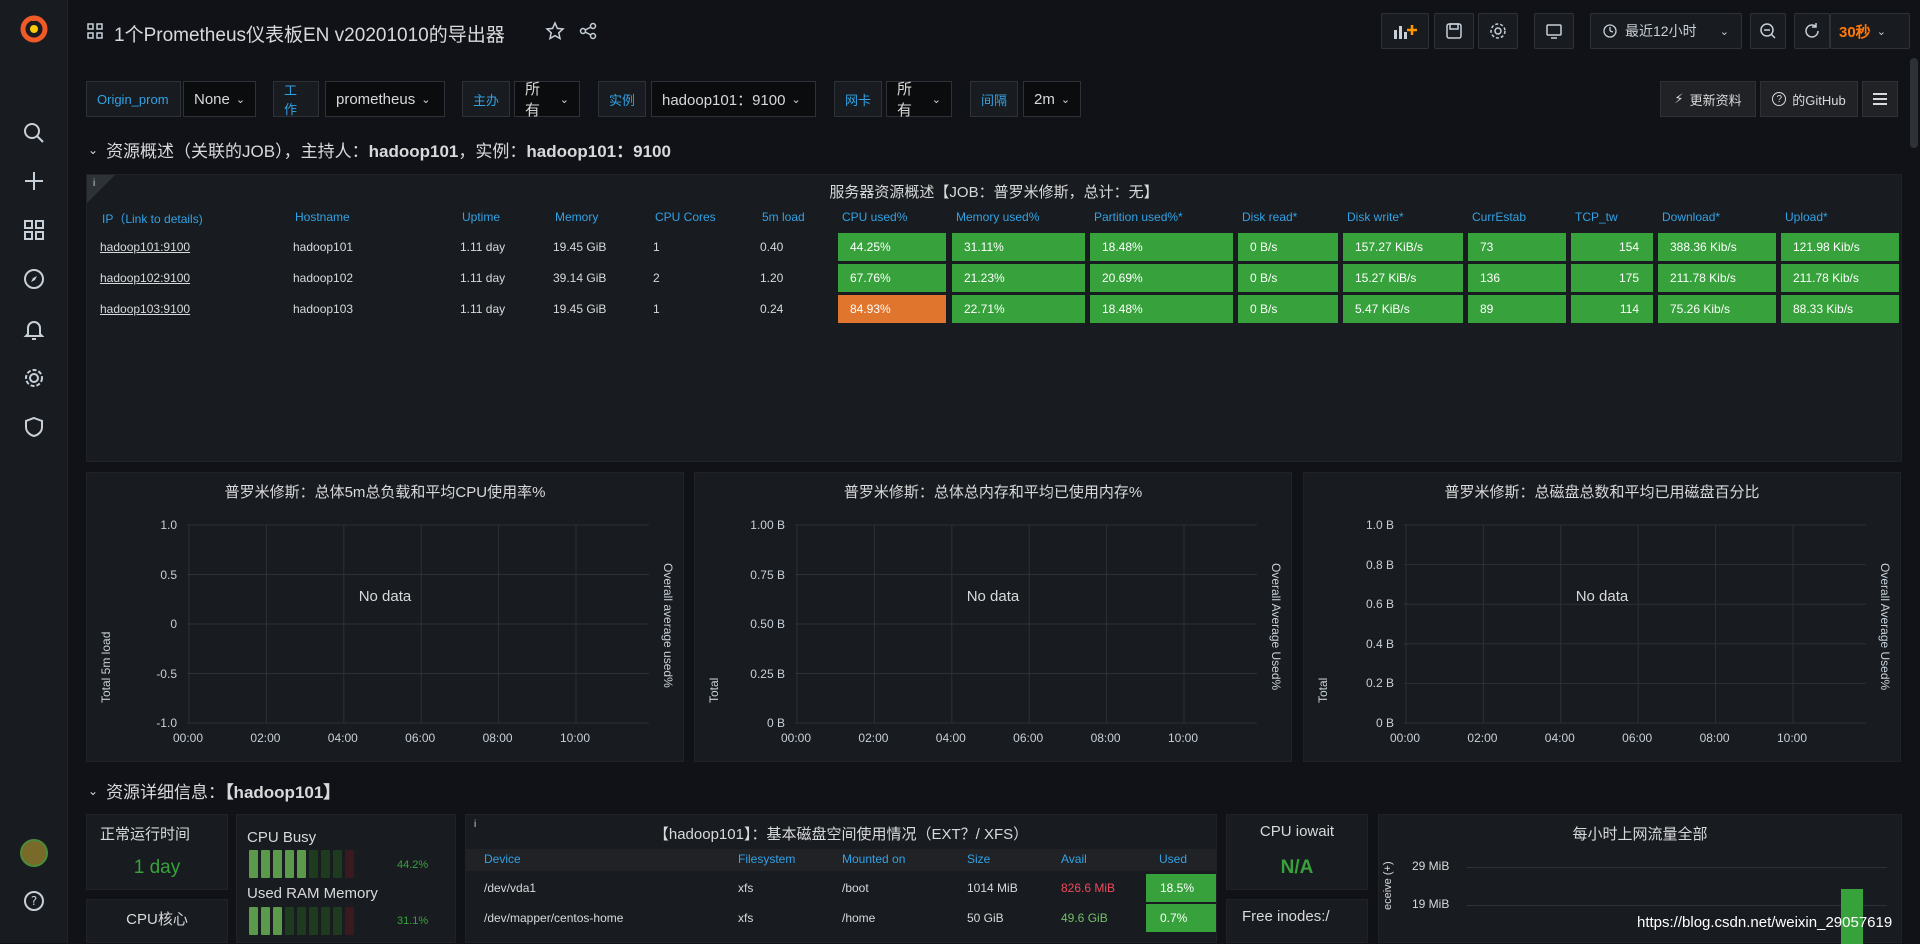 The image size is (1920, 944). Describe the element at coordinates (34, 378) in the screenshot. I see `configuration-gear-icon` at that location.